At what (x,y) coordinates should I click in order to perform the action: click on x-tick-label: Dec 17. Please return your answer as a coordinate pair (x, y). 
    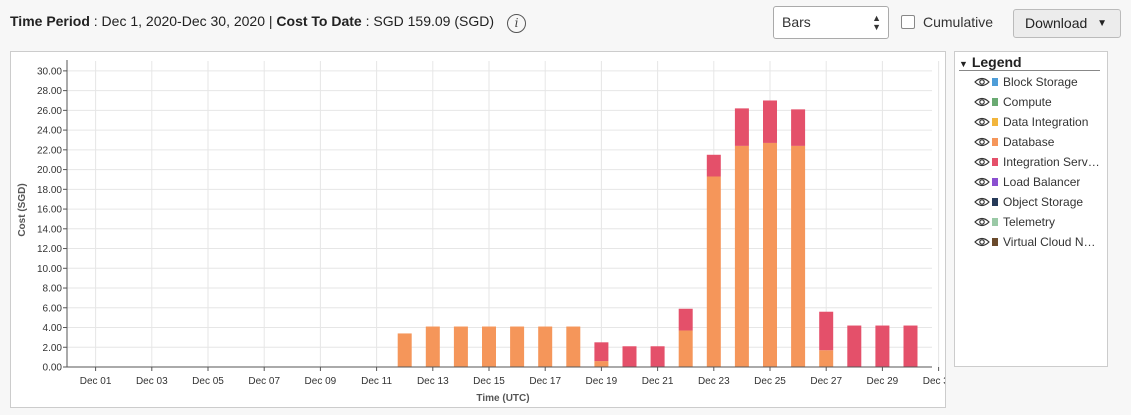
    Looking at the image, I should click on (545, 381).